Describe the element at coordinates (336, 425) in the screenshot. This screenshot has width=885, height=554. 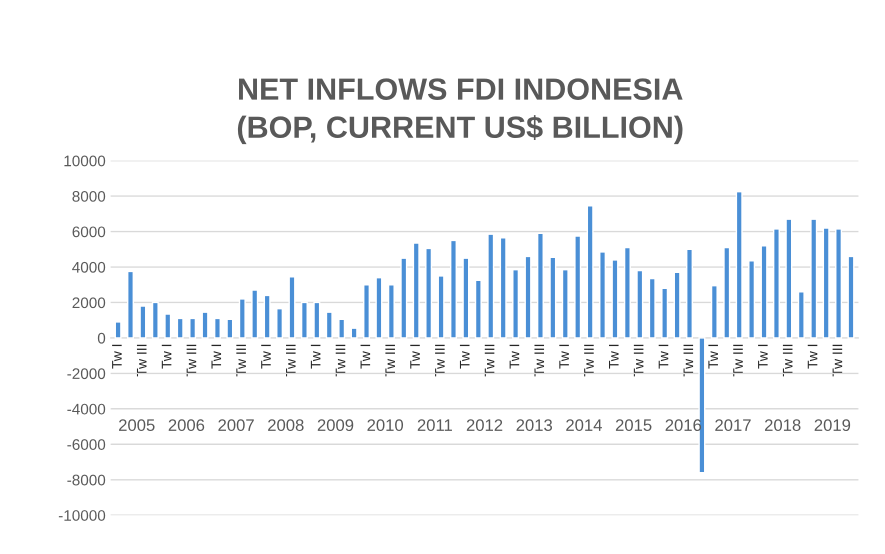
I see `annotation: 2009` at that location.